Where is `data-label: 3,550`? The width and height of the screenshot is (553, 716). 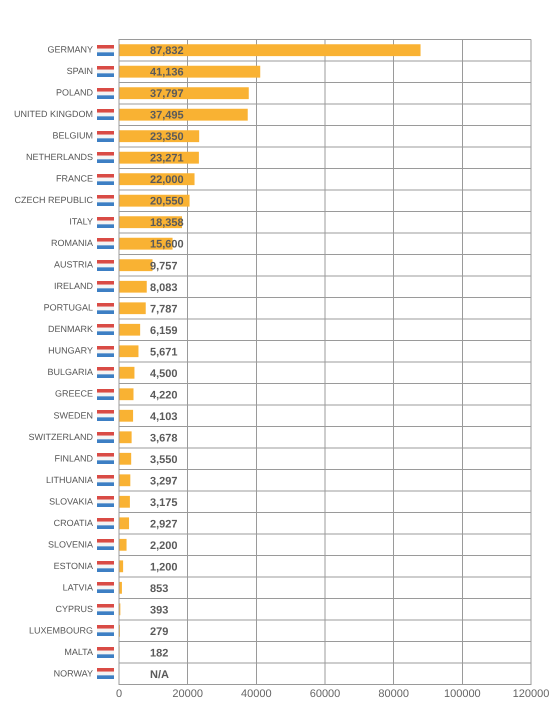 data-label: 3,550 is located at coordinates (164, 460).